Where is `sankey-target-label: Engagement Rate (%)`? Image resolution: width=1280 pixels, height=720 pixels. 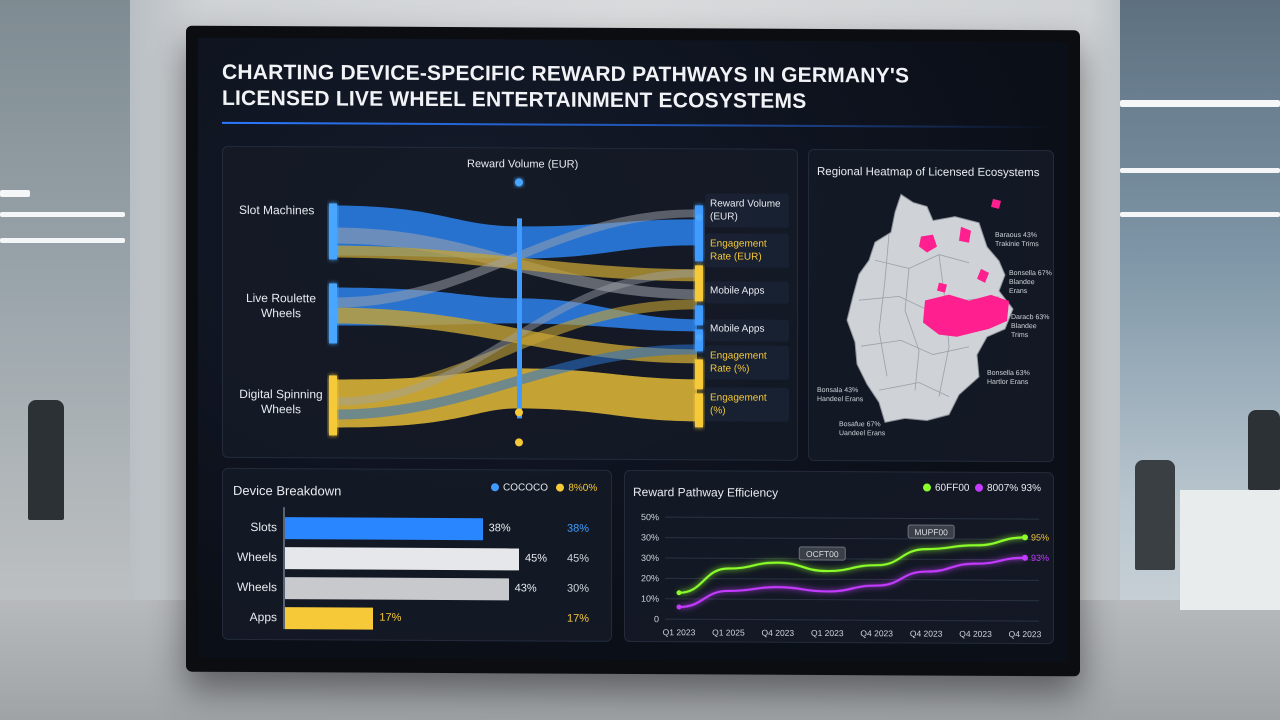
sankey-target-label: Engagement Rate (%) is located at coordinates (747, 362).